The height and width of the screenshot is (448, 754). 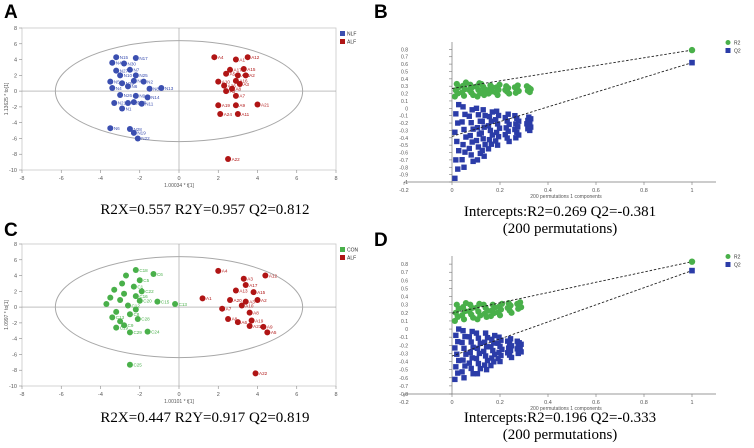 What do you see at coordinates (728, 50) in the screenshot?
I see `legend-swatch-q2` at bounding box center [728, 50].